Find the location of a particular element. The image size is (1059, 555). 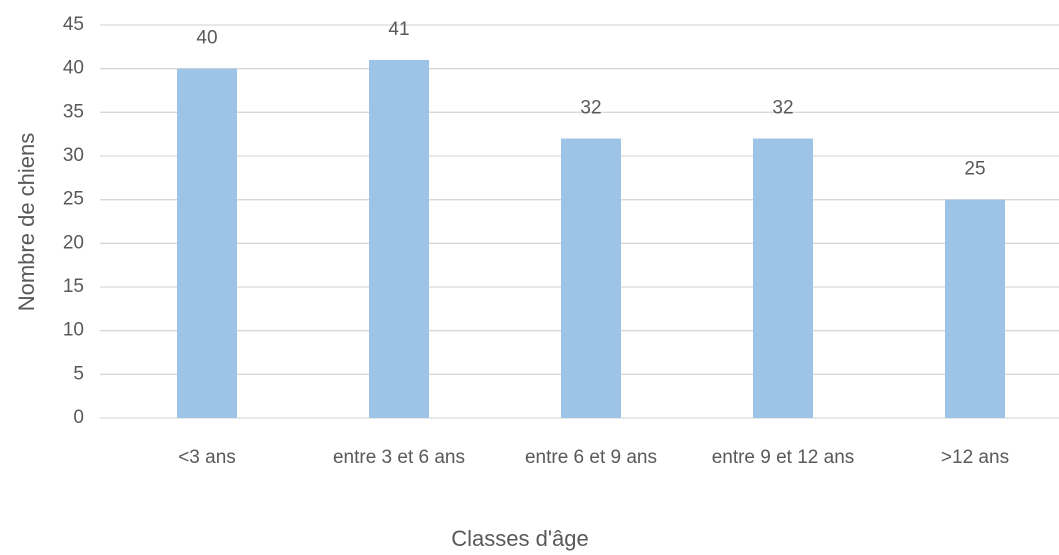

x-tick-label: >12 ans is located at coordinates (975, 457).